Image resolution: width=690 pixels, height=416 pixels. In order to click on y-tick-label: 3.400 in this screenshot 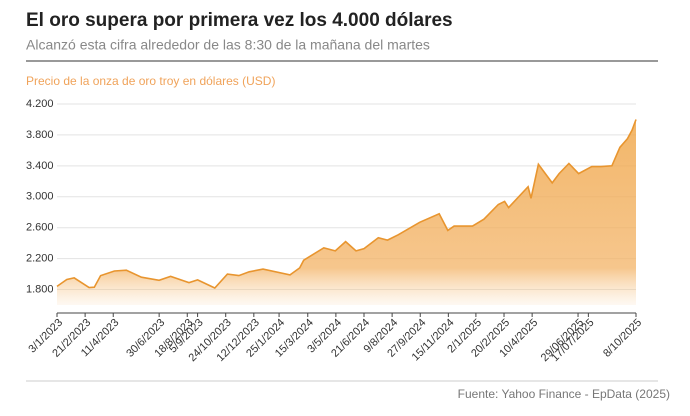, I will do `click(40, 166)`.